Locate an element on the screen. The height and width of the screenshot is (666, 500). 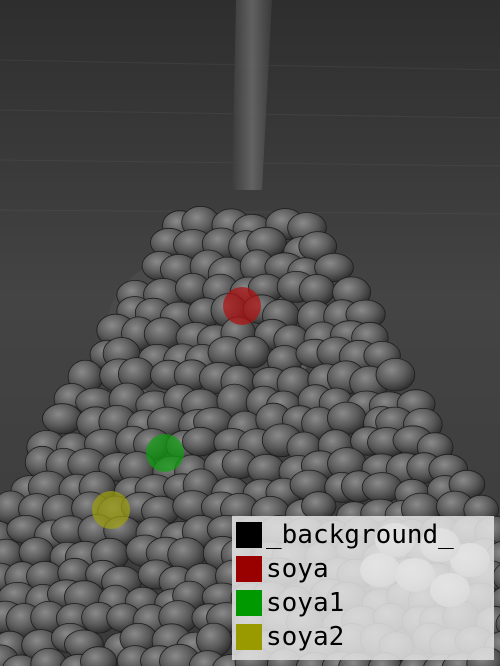
legend-label: soya1 is located at coordinates (305, 603).